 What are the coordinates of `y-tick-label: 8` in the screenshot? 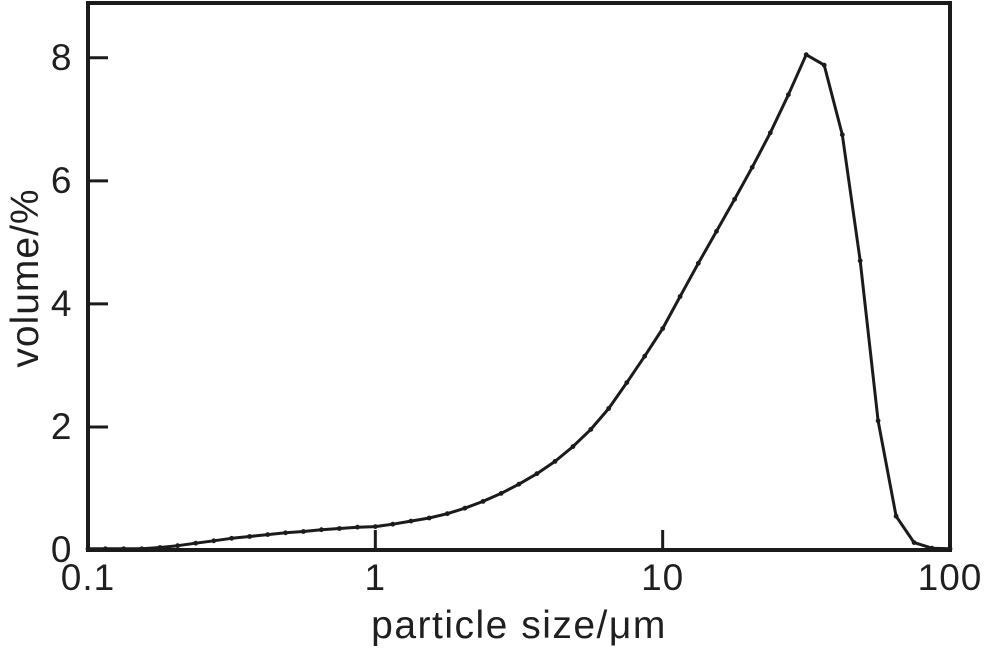 It's located at (61, 57).